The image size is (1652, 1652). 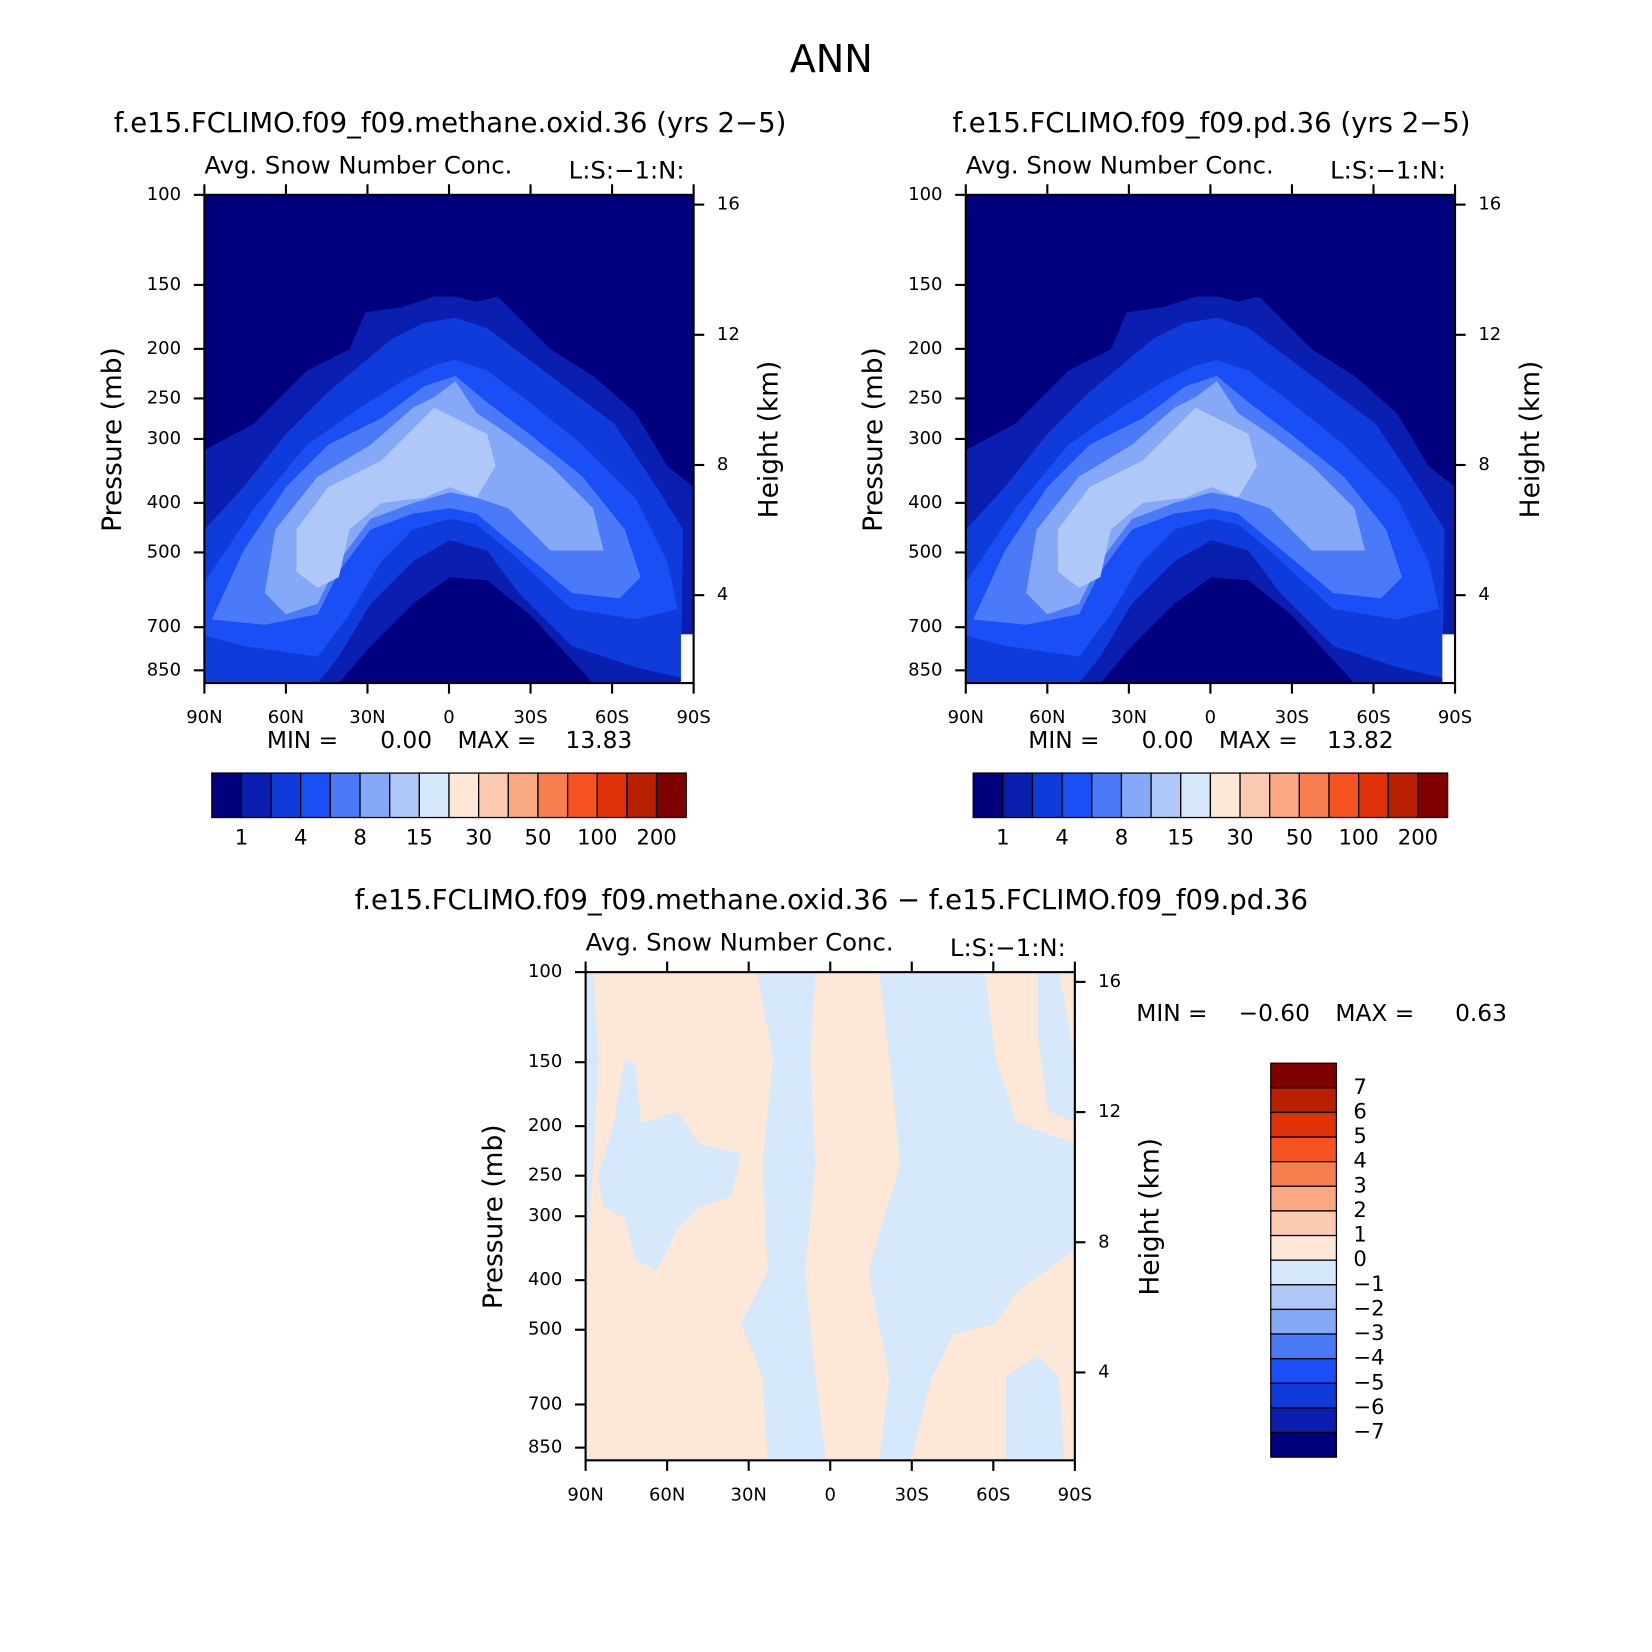 I want to click on panel-subtitle: Avg. Snow Number Conc., so click(x=1120, y=164).